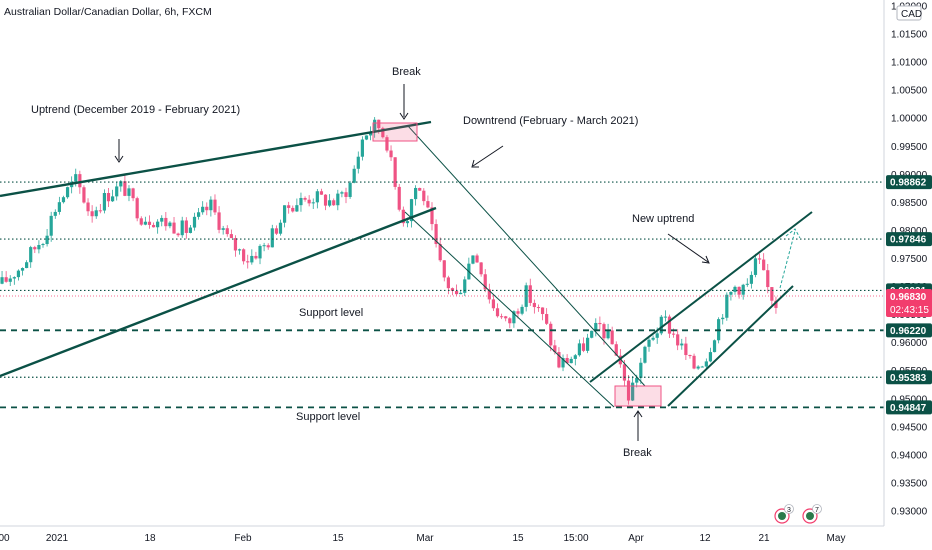  What do you see at coordinates (909, 63) in the screenshot?
I see `y-tick-label: 1.01000` at bounding box center [909, 63].